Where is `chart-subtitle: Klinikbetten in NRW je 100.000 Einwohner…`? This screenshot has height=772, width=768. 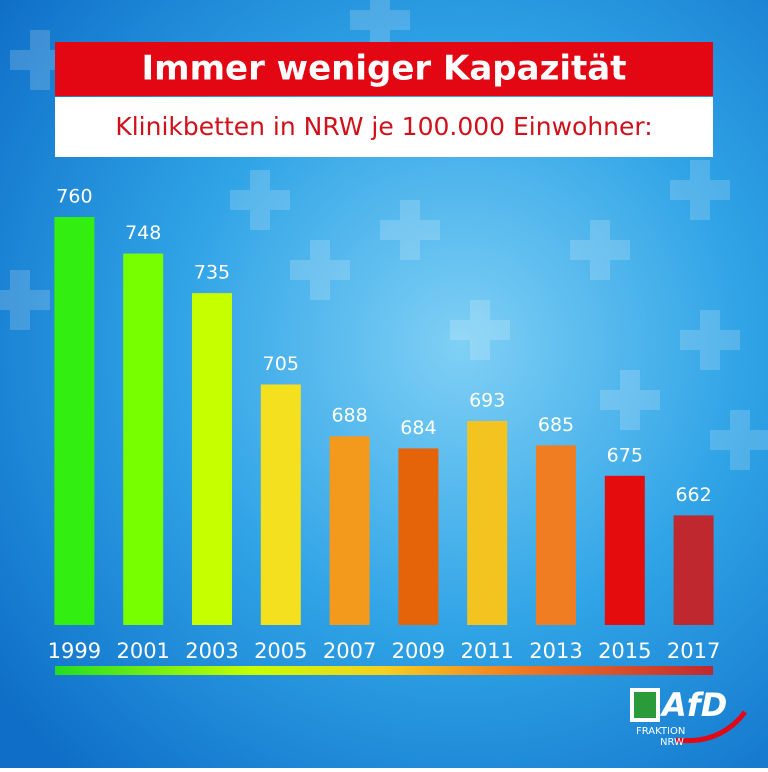 chart-subtitle: Klinikbetten in NRW je 100.000 Einwohner… is located at coordinates (383, 126).